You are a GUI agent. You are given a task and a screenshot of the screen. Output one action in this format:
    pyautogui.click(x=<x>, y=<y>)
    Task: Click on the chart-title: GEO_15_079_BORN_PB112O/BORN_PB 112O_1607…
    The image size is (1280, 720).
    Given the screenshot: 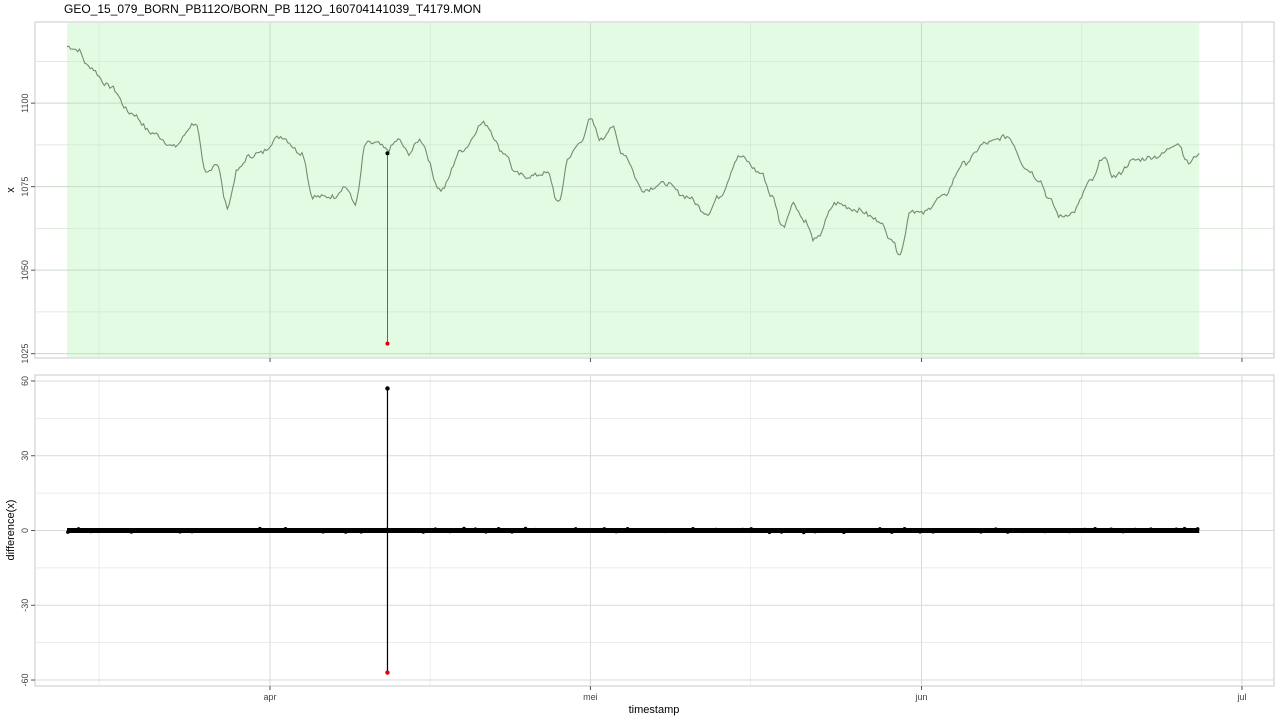 What is the action you would take?
    pyautogui.click(x=273, y=9)
    